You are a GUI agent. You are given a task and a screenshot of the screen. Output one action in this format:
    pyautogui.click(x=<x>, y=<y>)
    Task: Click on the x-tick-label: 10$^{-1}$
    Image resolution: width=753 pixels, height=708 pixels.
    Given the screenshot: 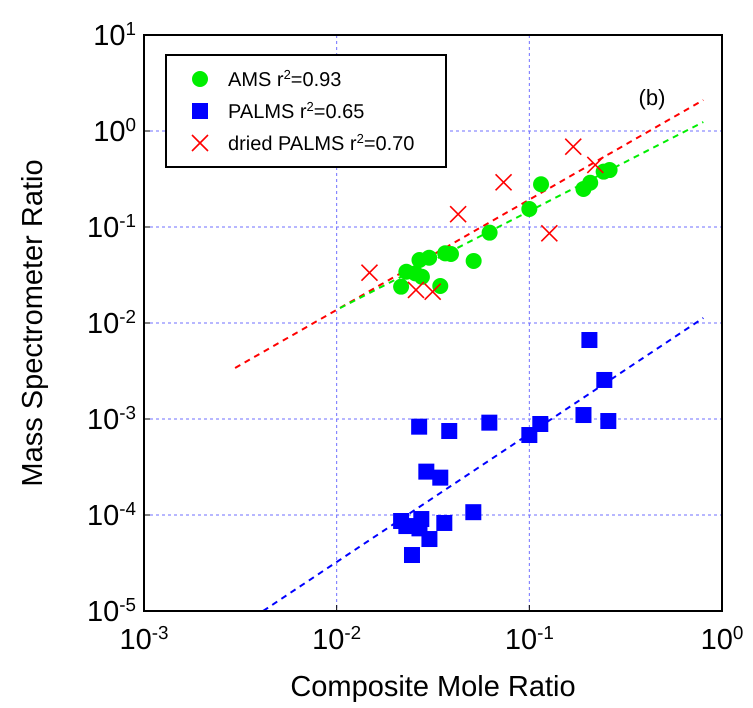 What is the action you would take?
    pyautogui.click(x=529, y=639)
    